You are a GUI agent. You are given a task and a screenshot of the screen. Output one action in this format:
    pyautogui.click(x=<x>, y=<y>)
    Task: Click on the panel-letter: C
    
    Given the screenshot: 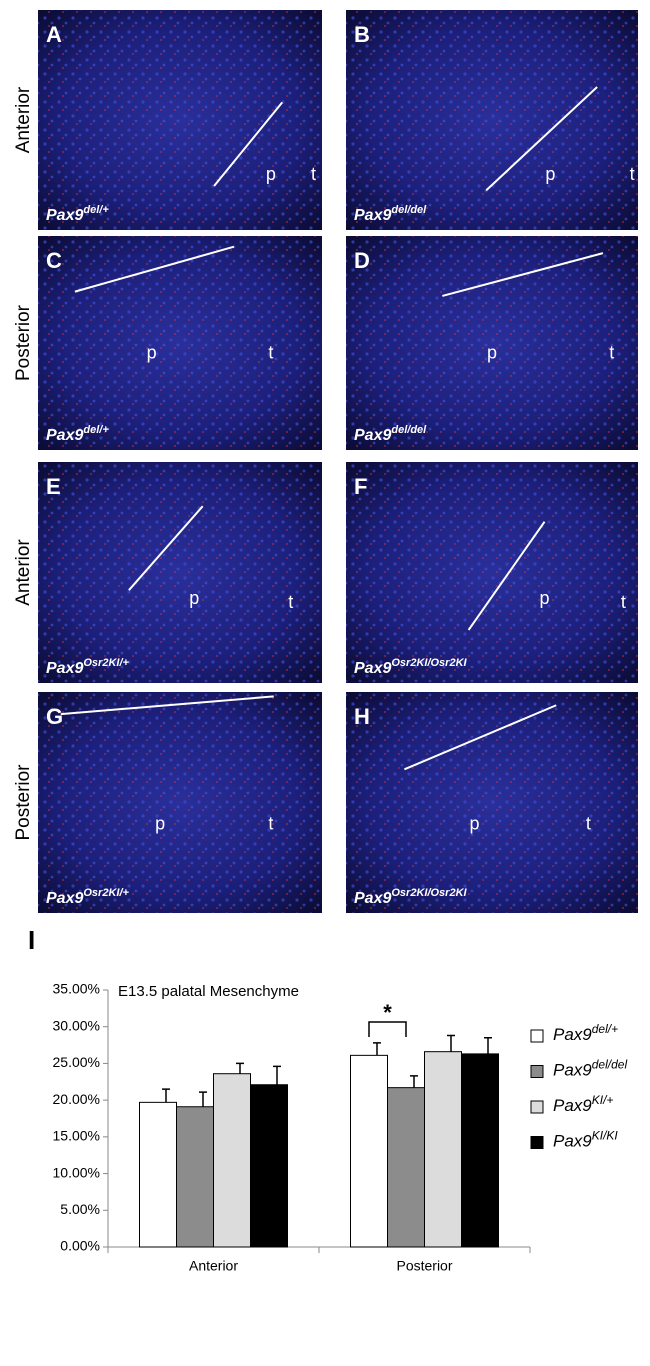 What is the action you would take?
    pyautogui.click(x=54, y=260)
    